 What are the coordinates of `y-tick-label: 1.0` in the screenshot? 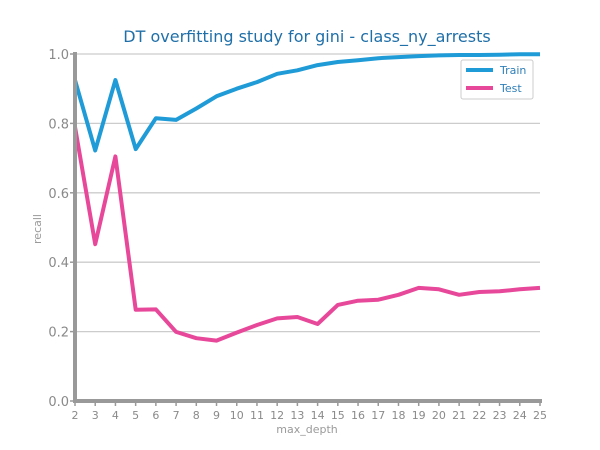 It's located at (58, 55).